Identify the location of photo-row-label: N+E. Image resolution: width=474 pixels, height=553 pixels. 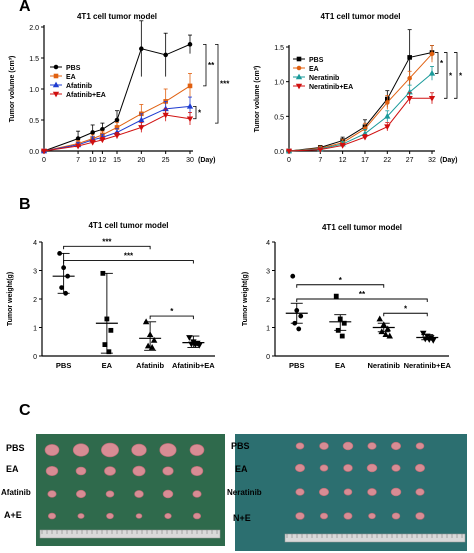
(242, 518).